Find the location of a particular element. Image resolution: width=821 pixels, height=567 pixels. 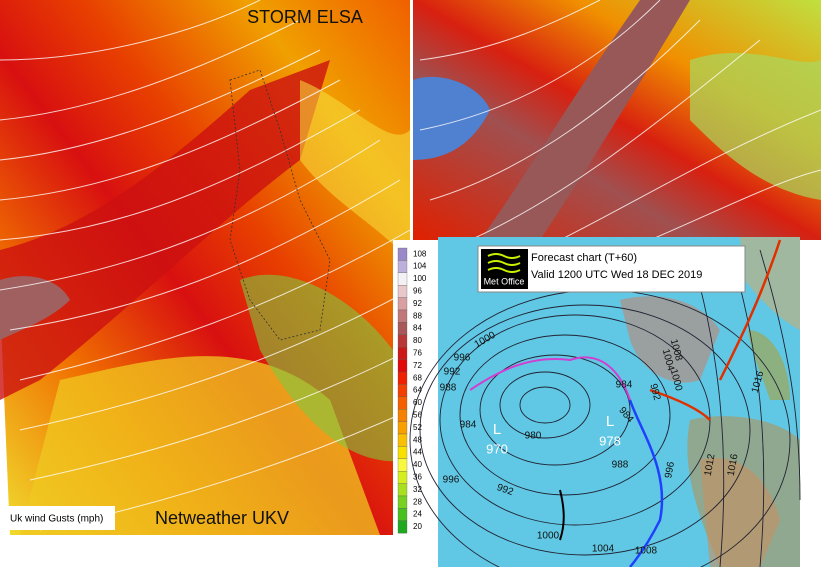

colorbar-label: 96 is located at coordinates (417, 291).